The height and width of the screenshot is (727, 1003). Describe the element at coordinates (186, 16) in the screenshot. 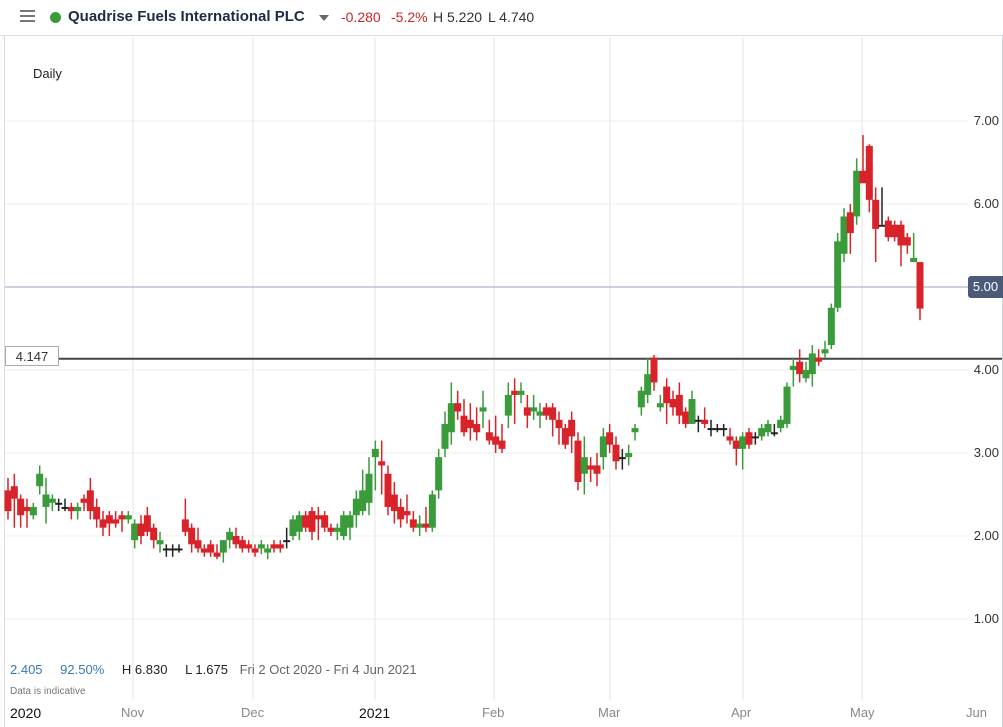

I see `instrument-title: Quadrise Fuels International PLC` at that location.